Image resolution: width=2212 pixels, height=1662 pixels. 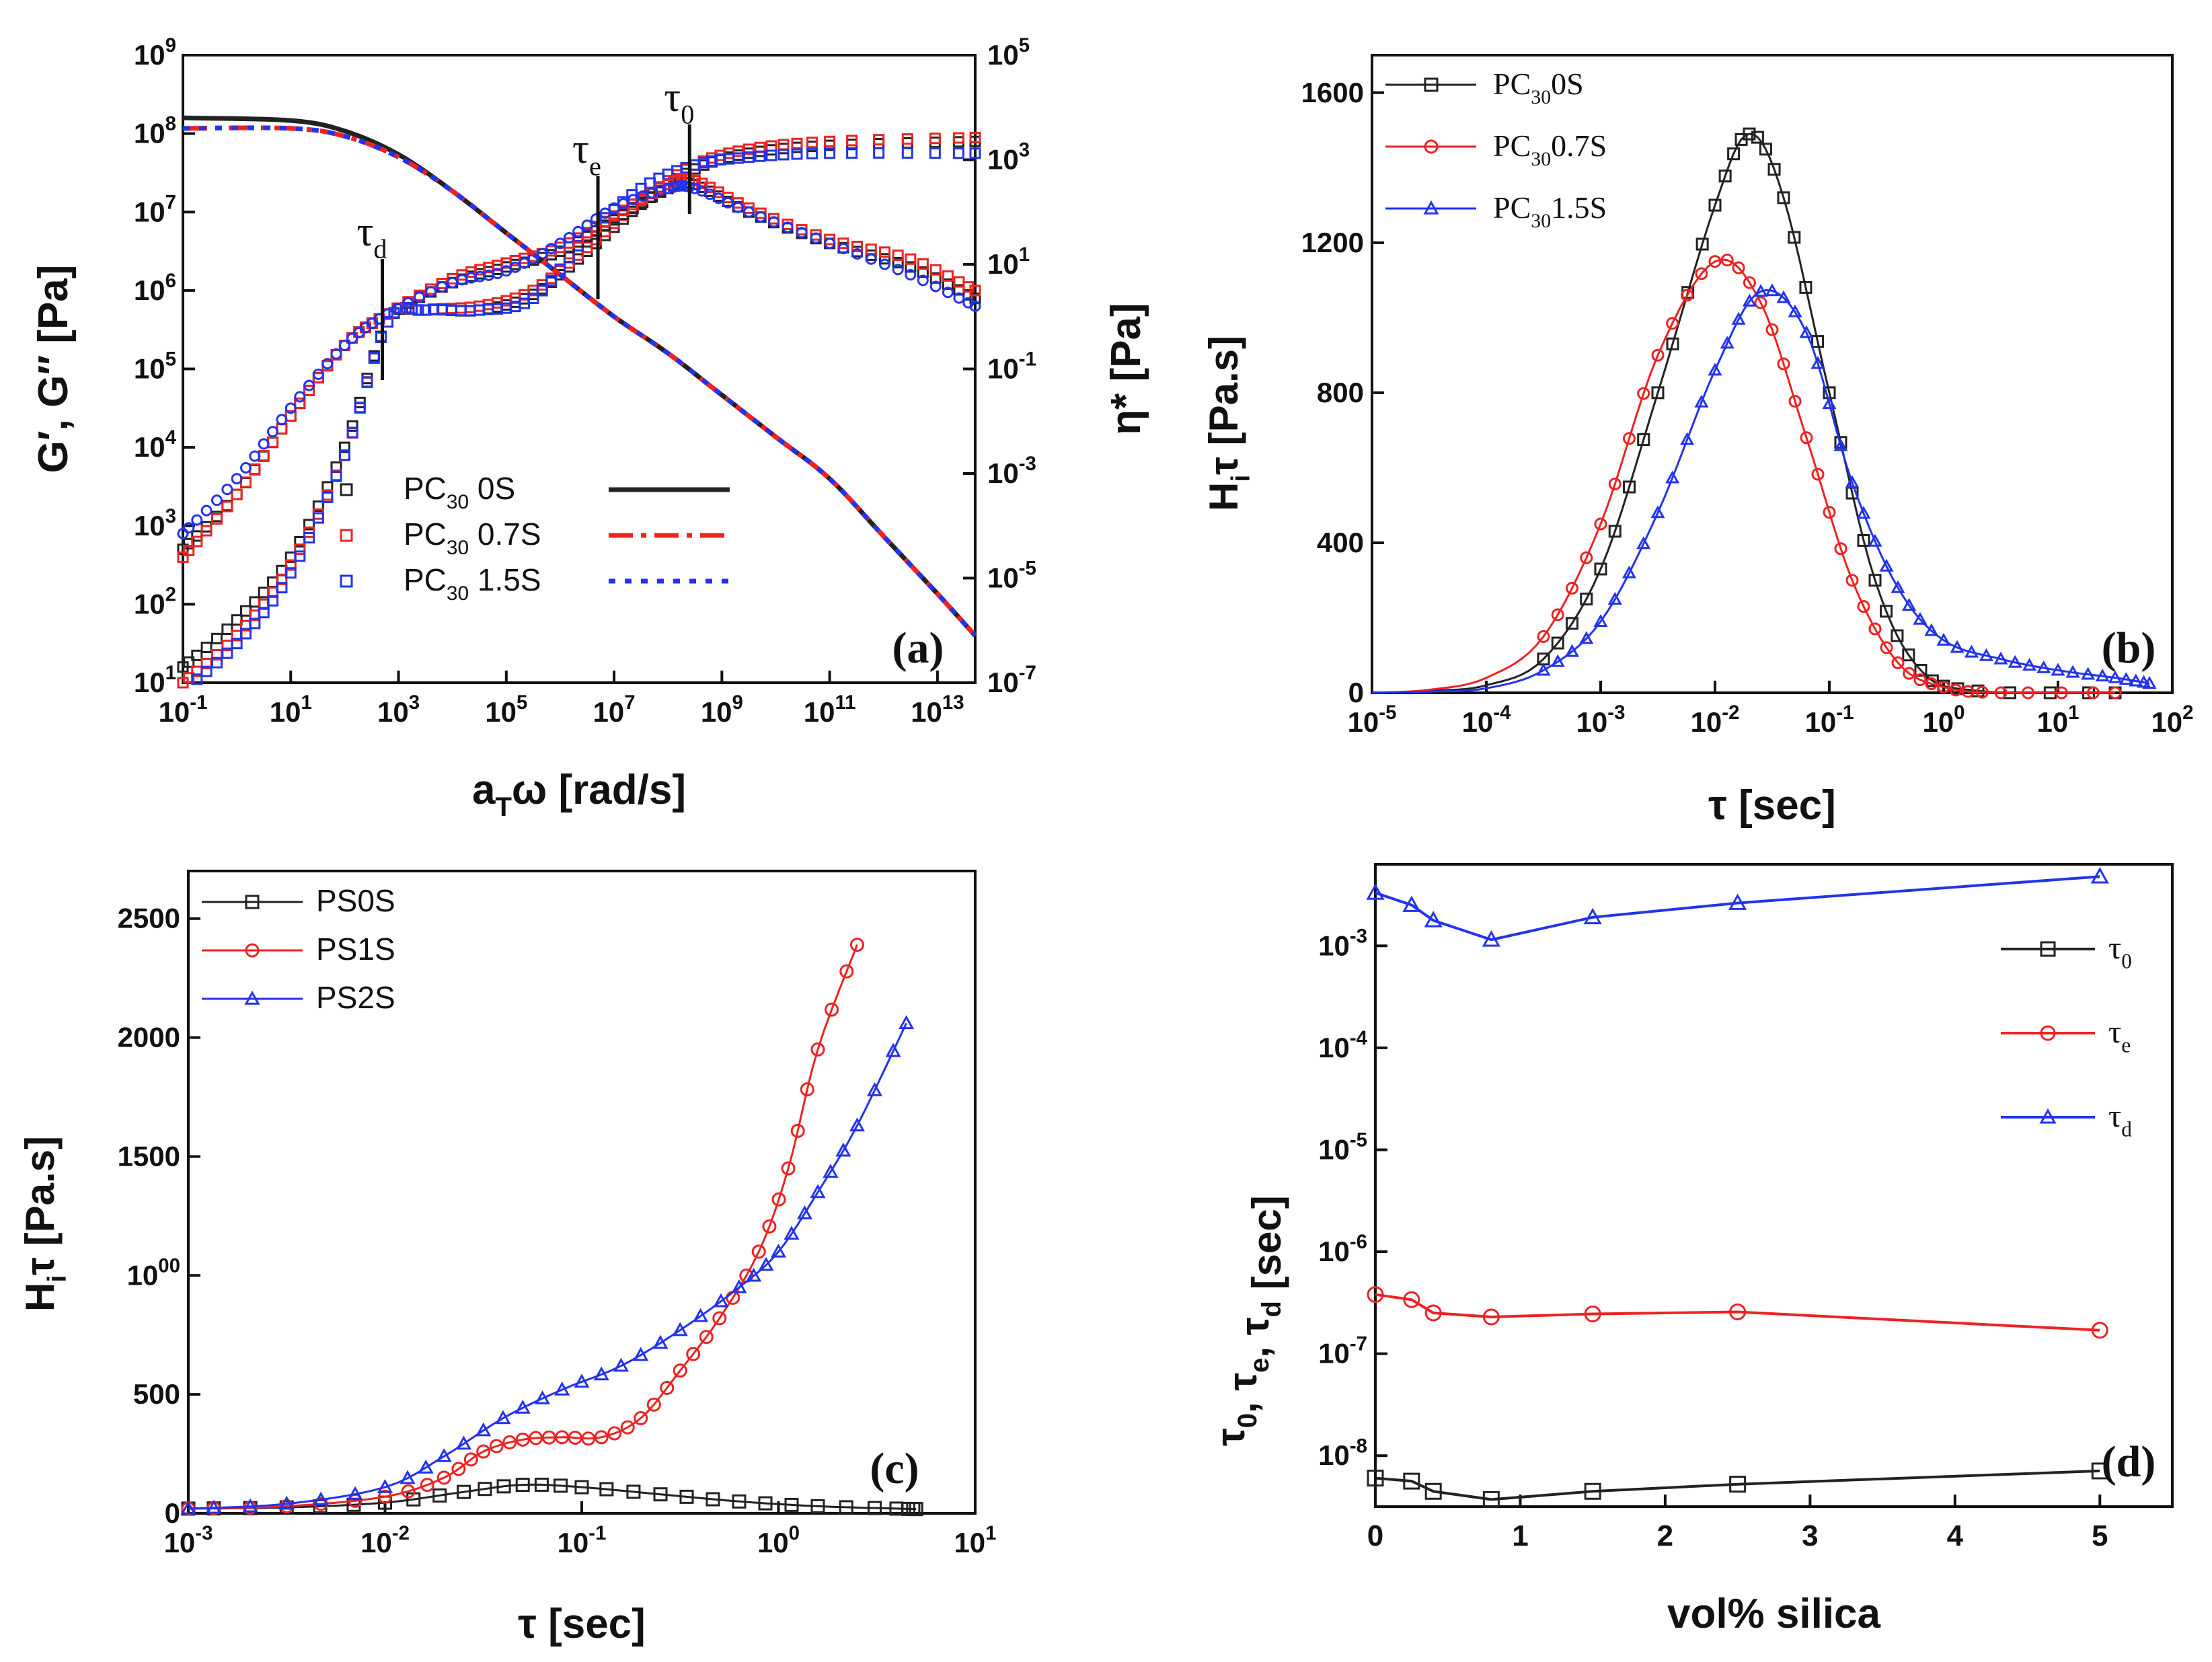 I want to click on eta-line, so click(x=579, y=381).